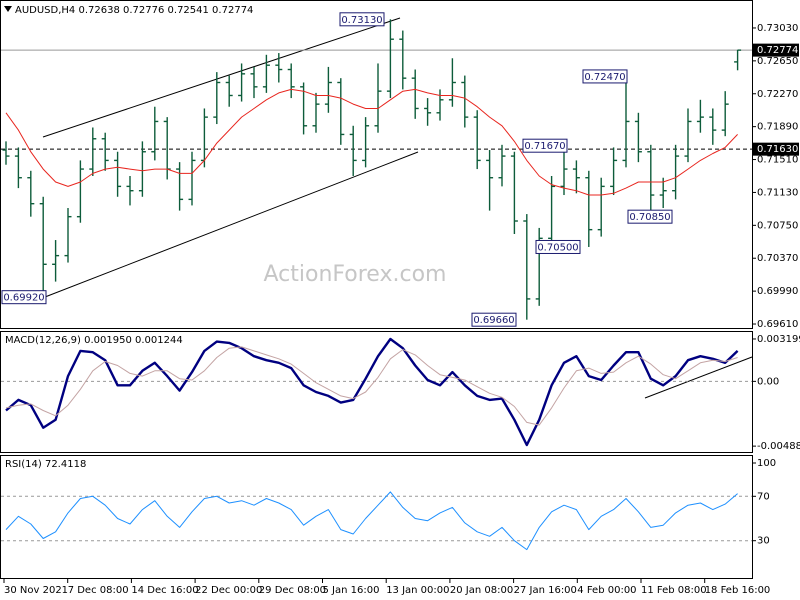 The width and height of the screenshot is (800, 600). Describe the element at coordinates (221, 77) in the screenshot. I see `channel-upper` at that location.